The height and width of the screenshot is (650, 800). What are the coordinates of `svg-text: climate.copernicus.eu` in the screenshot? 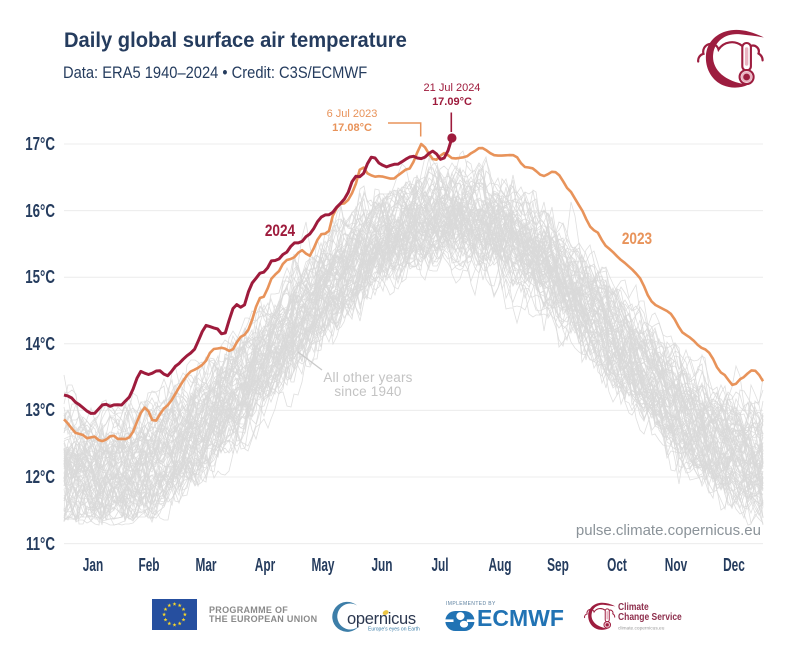 It's located at (641, 629).